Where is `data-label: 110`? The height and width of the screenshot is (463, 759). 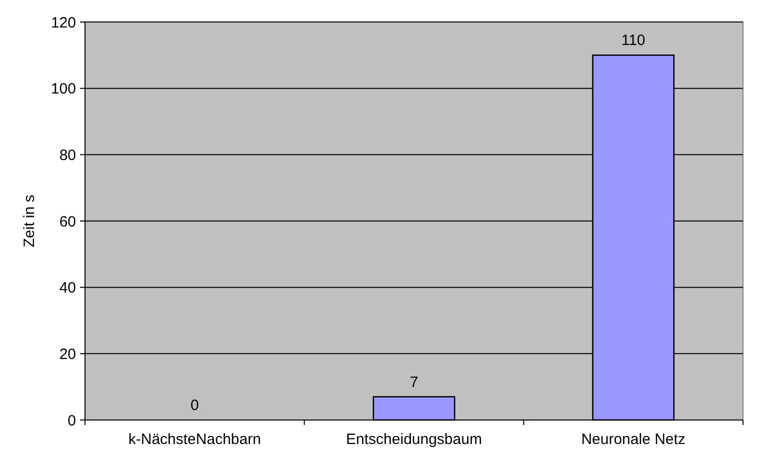 data-label: 110 is located at coordinates (633, 41).